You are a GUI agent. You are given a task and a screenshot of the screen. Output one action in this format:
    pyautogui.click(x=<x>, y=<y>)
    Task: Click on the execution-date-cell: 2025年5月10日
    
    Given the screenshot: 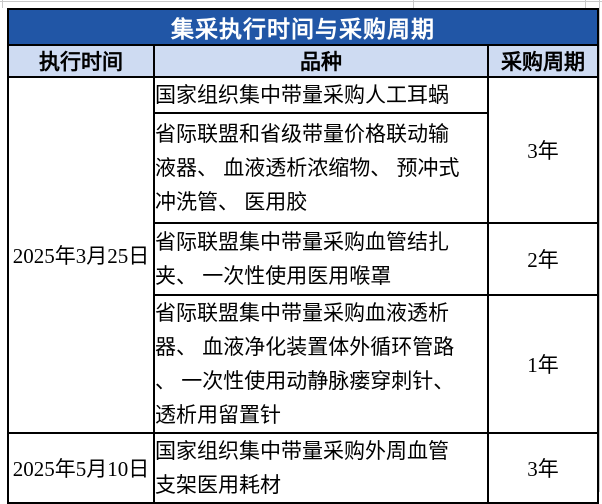 What is the action you would take?
    pyautogui.click(x=81, y=468)
    